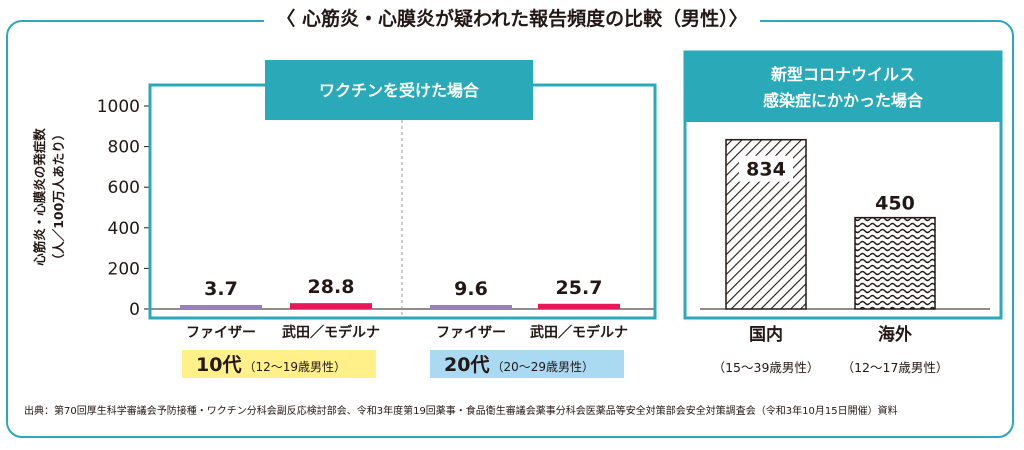 This screenshot has width=1024, height=450. What do you see at coordinates (471, 289) in the screenshot?
I see `vaccine-bar-label-2: 9.6` at bounding box center [471, 289].